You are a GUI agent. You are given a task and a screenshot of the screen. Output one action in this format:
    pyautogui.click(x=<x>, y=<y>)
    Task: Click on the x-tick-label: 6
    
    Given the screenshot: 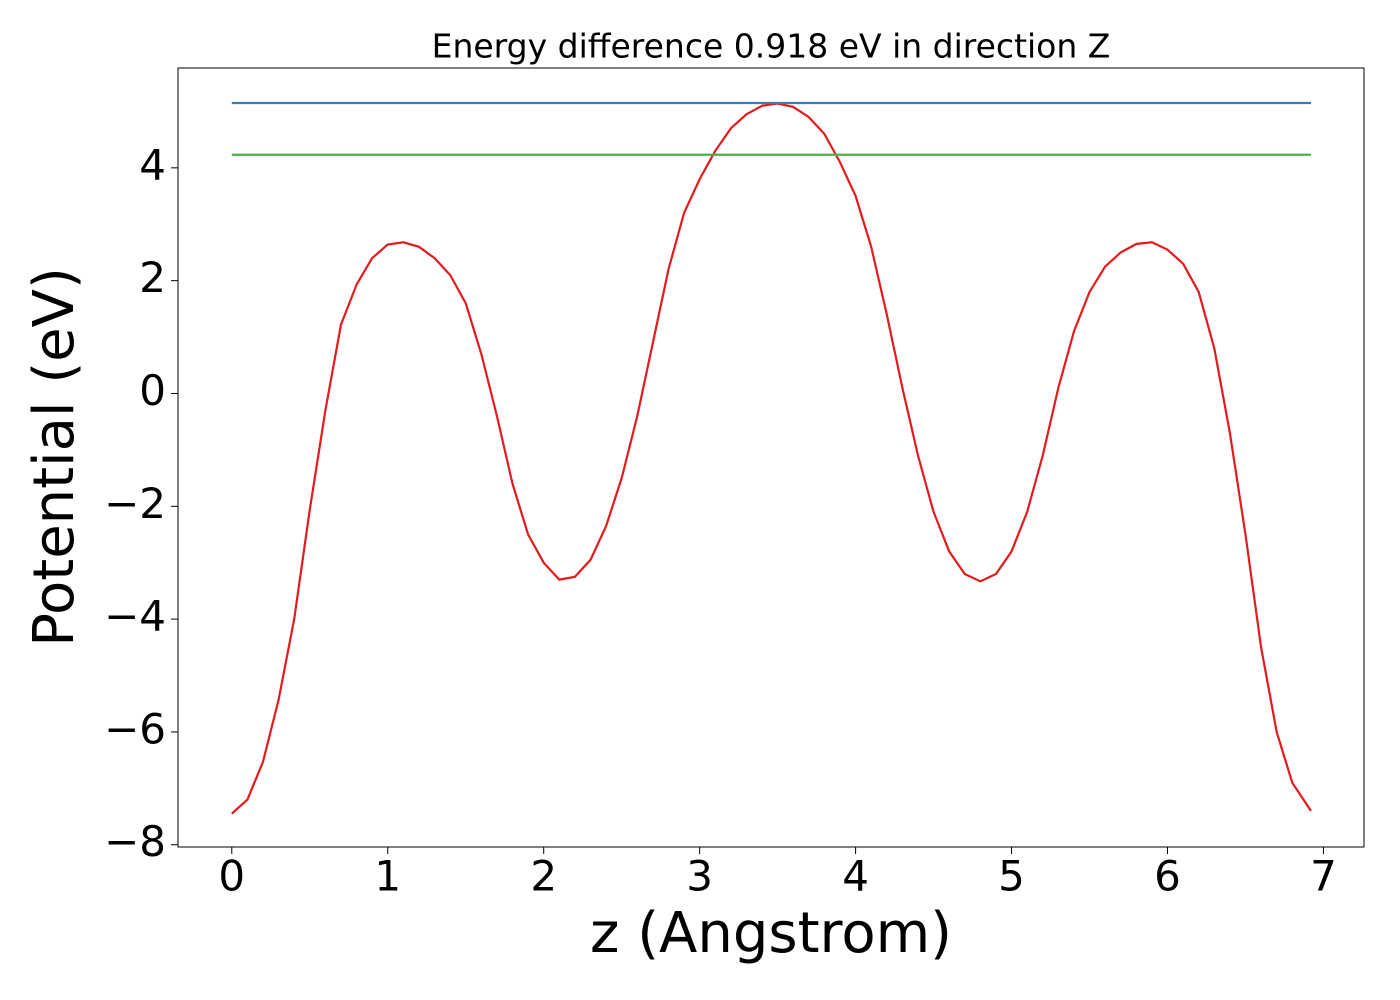 What is the action you would take?
    pyautogui.click(x=1167, y=876)
    